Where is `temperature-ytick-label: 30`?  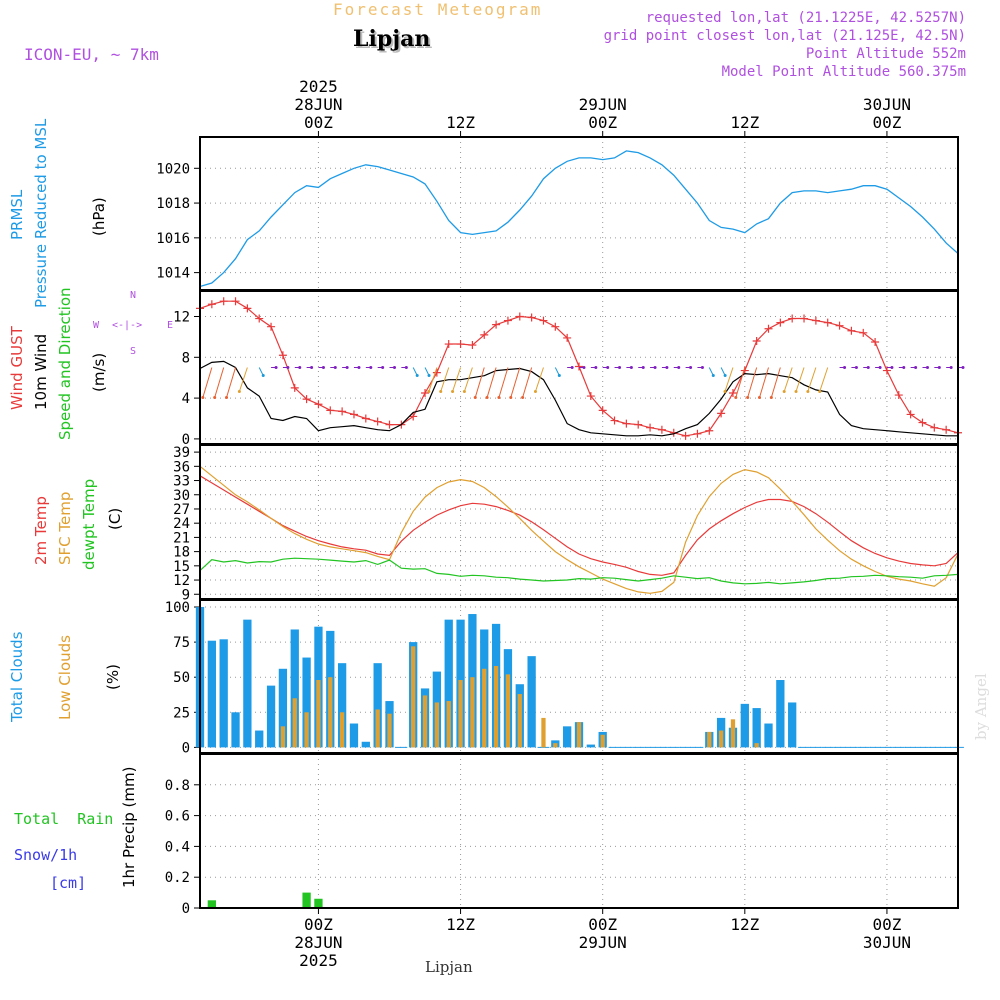 temperature-ytick-label: 30 is located at coordinates (181, 496).